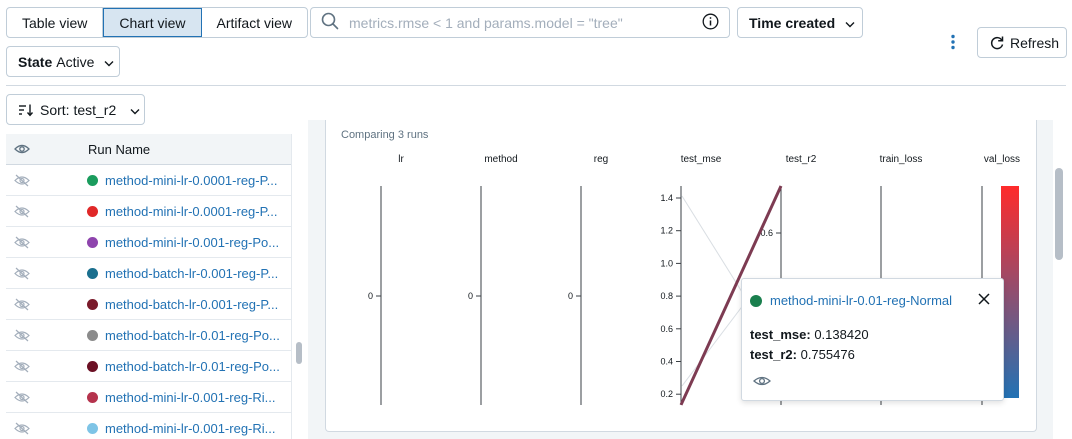 The height and width of the screenshot is (439, 1072). Describe the element at coordinates (26, 110) in the screenshot. I see `sort-icon` at that location.